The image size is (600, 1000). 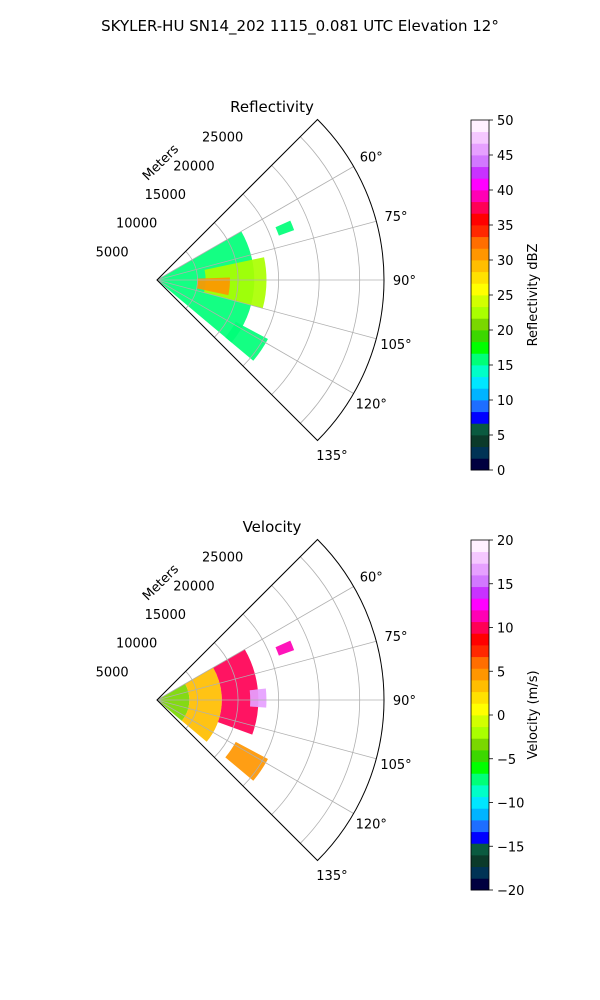 I want to click on colorbar-tick-label: −10, so click(x=510, y=804).